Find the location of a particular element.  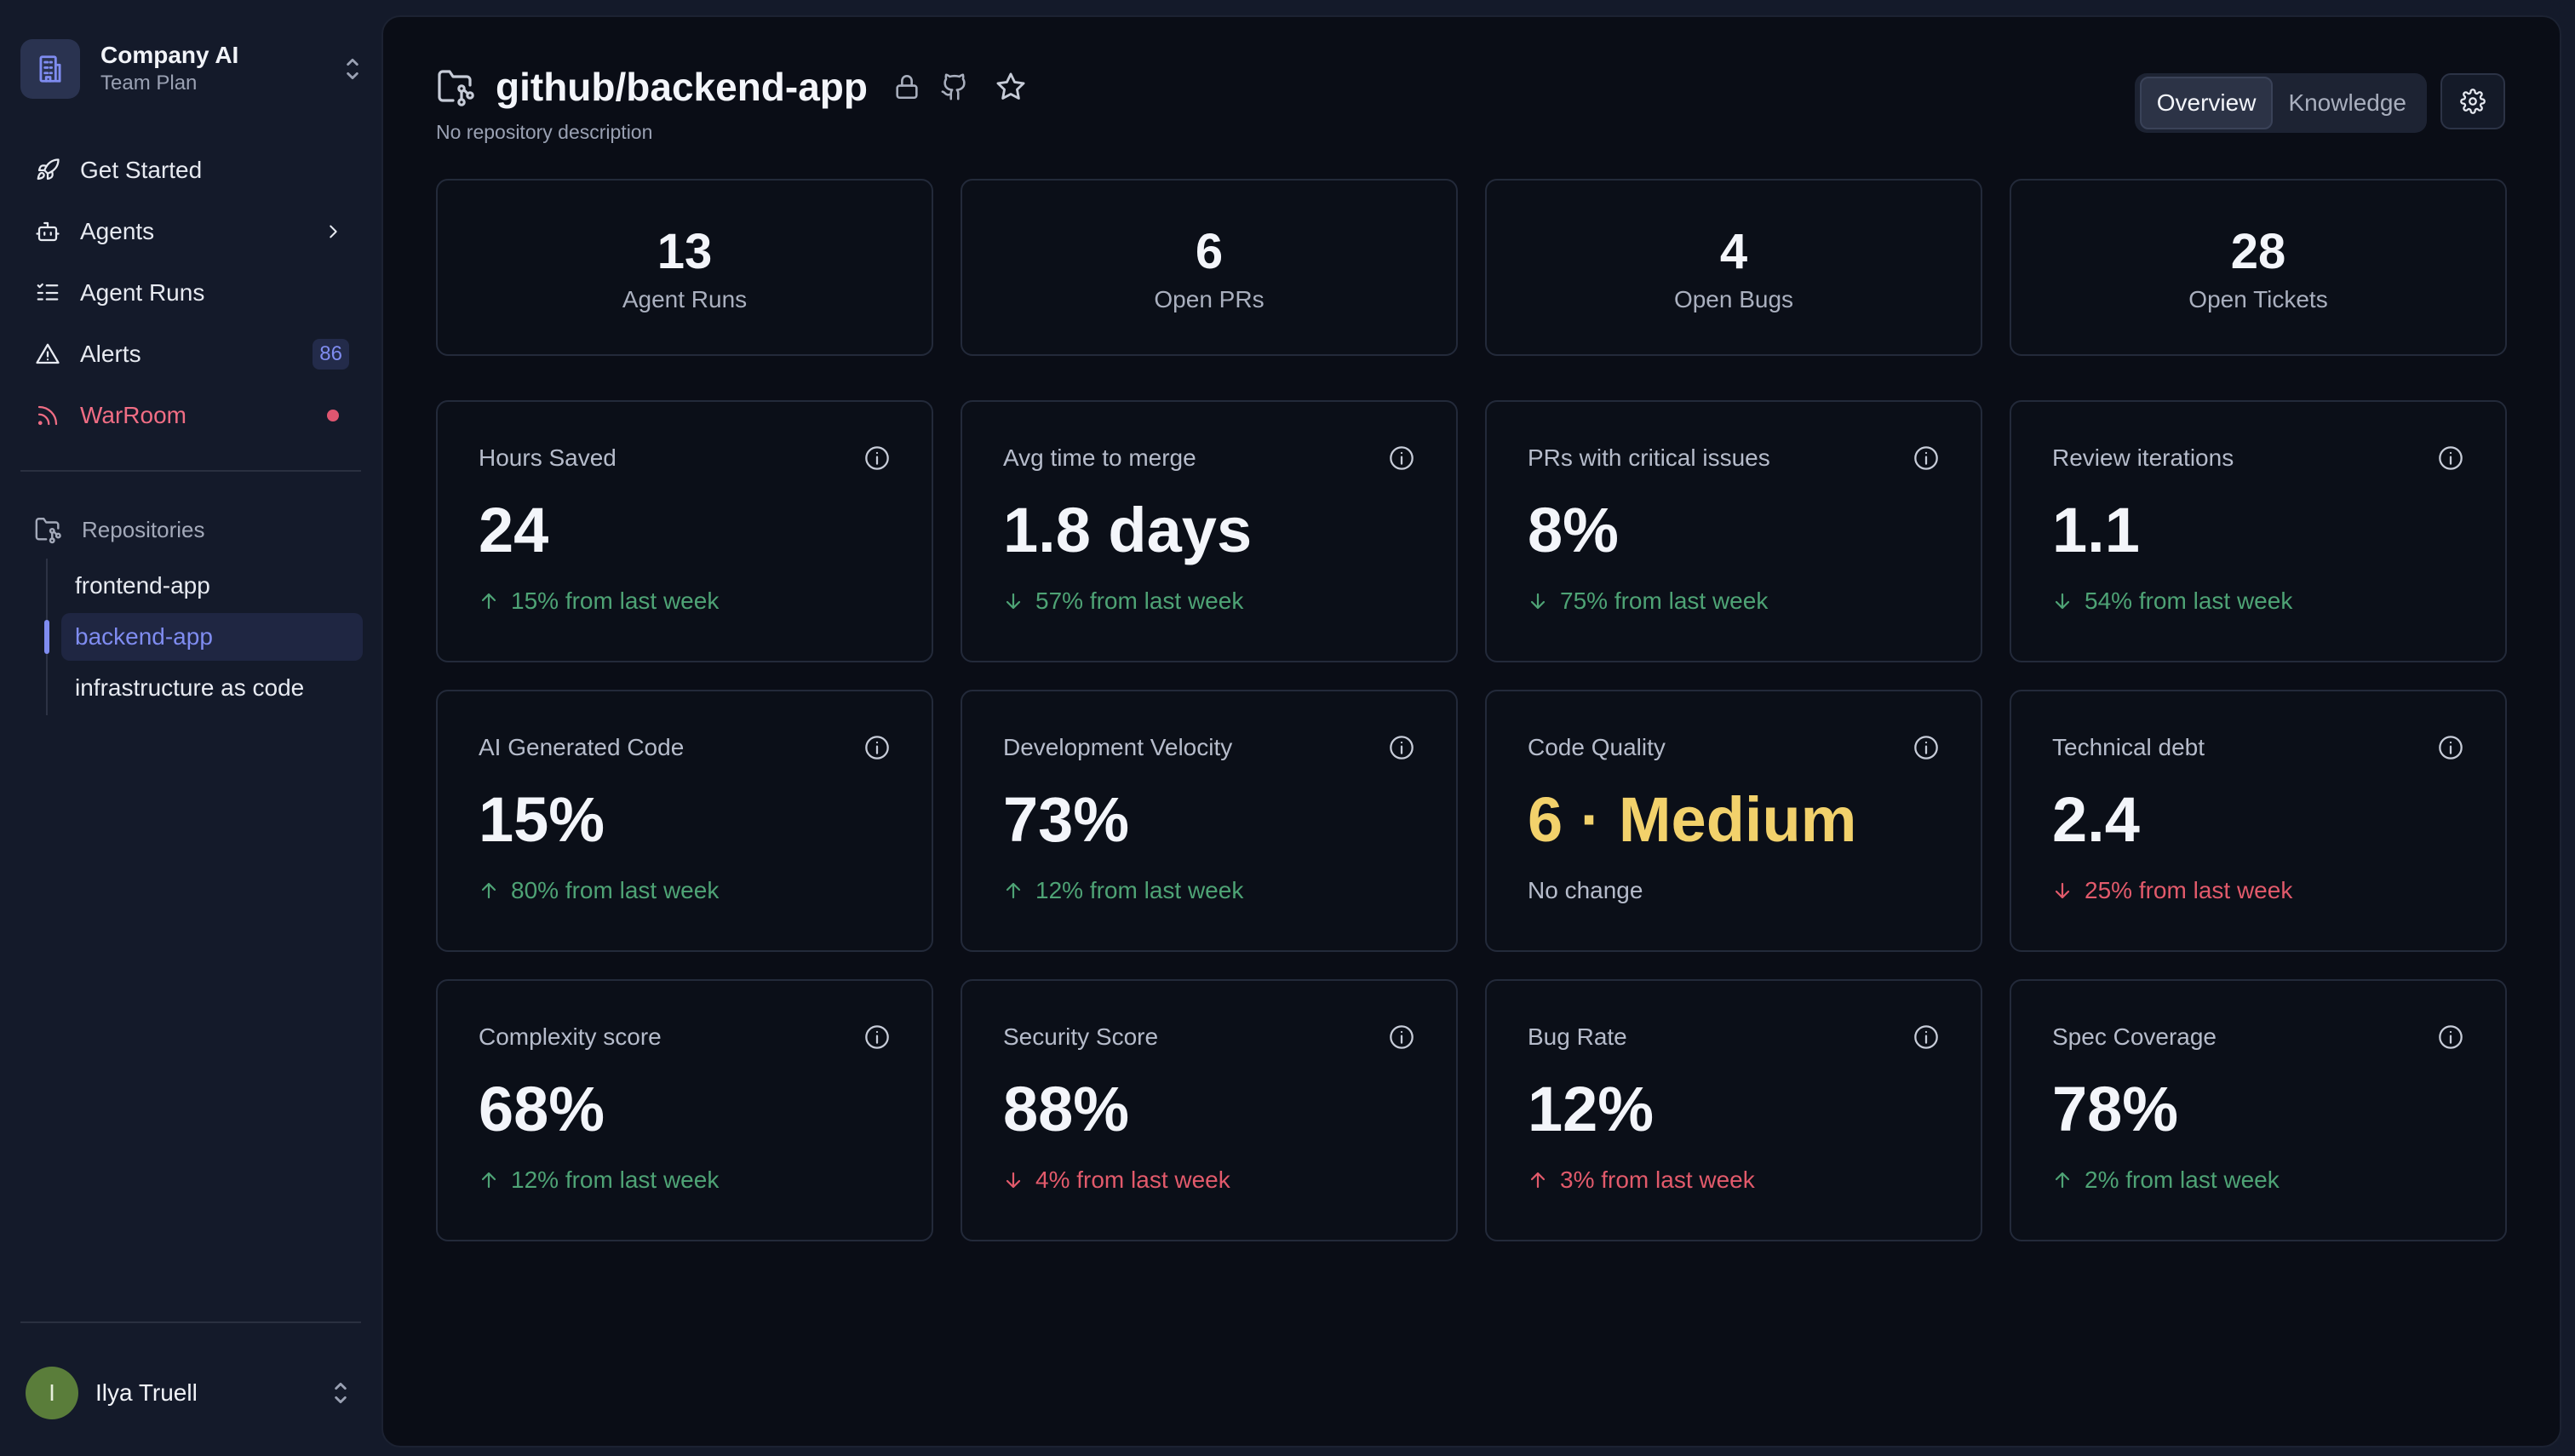

avatar: I is located at coordinates (52, 1393).